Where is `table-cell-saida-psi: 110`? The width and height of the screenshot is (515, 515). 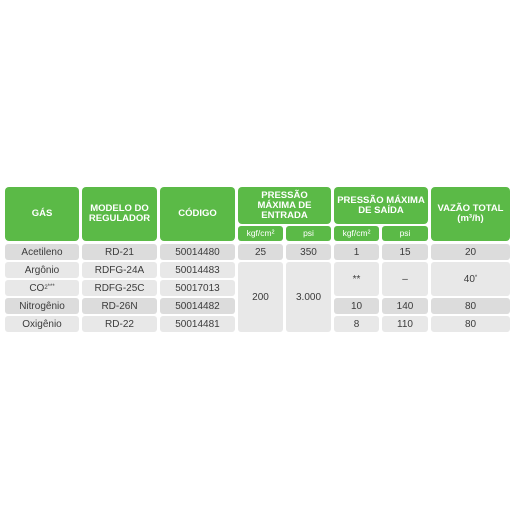
table-cell-saida-psi: 110 is located at coordinates (405, 324).